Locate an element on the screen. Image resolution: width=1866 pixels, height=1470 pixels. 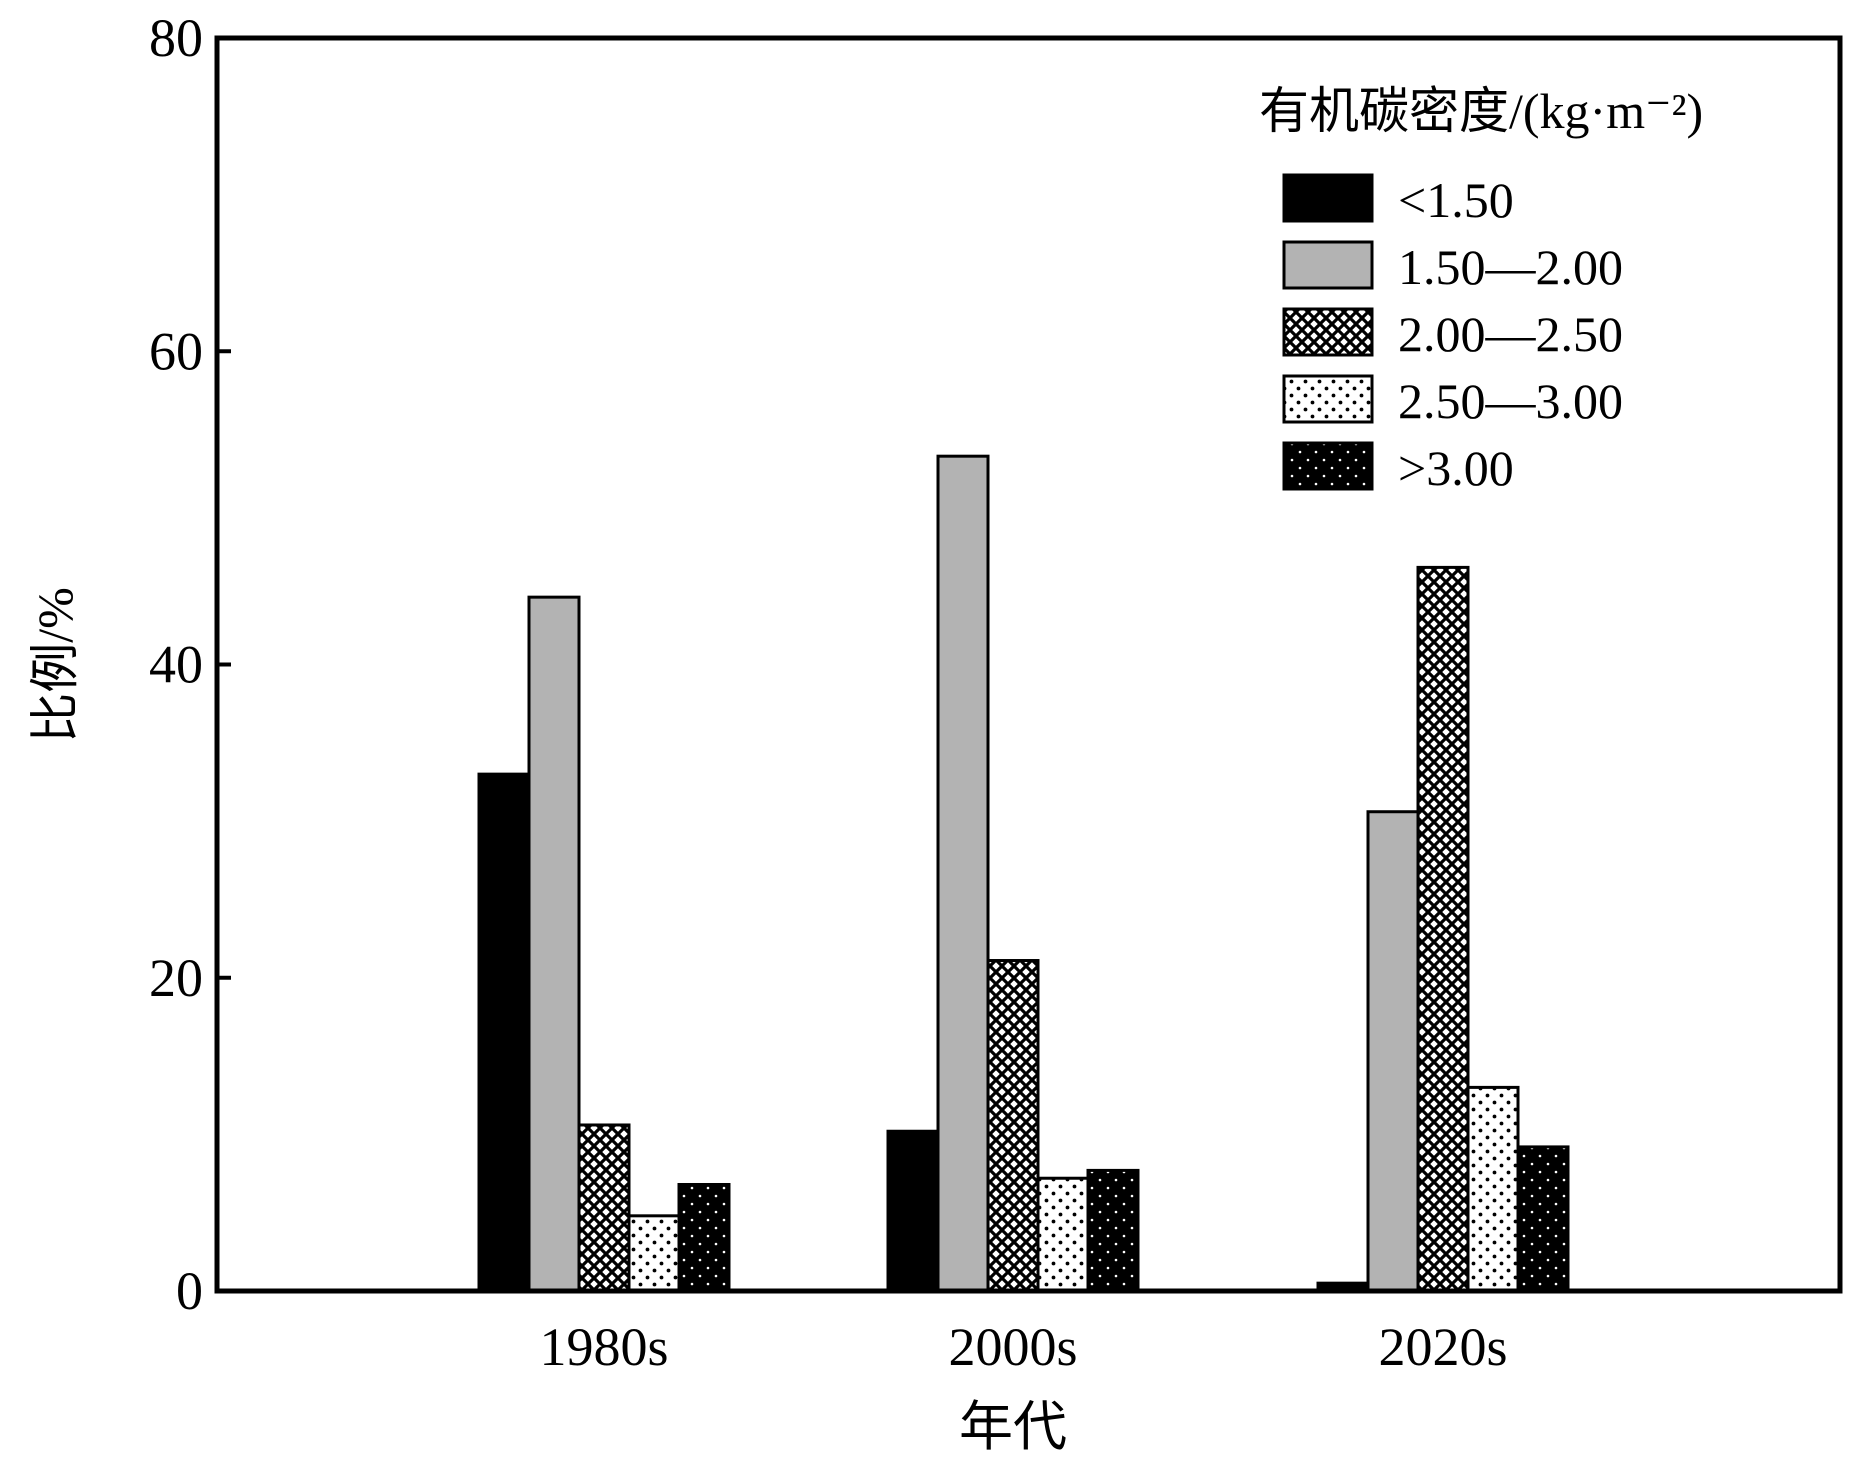
x-axis-title: 年代 is located at coordinates (1013, 1427).